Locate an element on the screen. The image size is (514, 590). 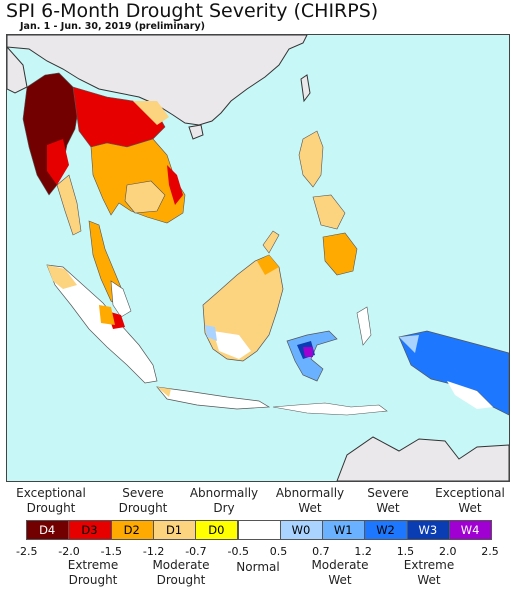
china-landmass is located at coordinates (157, 80).